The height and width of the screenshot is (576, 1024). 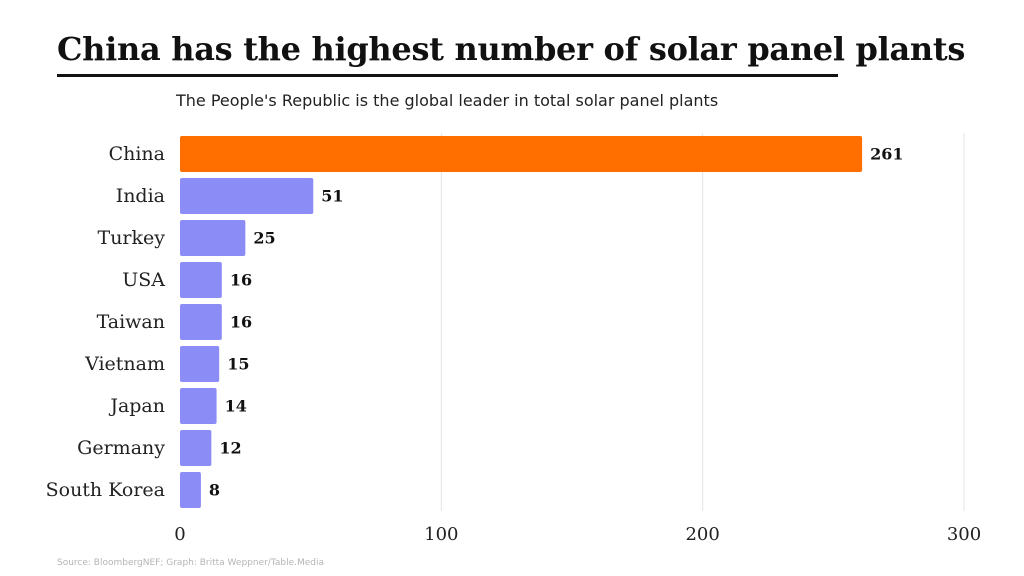 What do you see at coordinates (132, 238) in the screenshot?
I see `category-label: Turkey` at bounding box center [132, 238].